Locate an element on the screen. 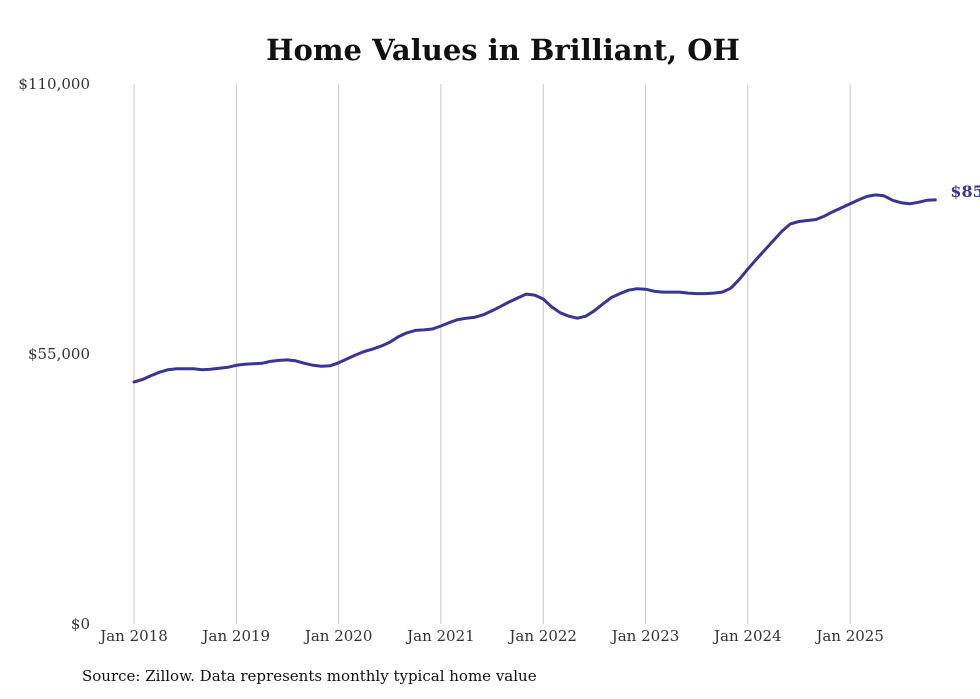 The width and height of the screenshot is (980, 699). y-tick-label: $55,000 is located at coordinates (59, 354).